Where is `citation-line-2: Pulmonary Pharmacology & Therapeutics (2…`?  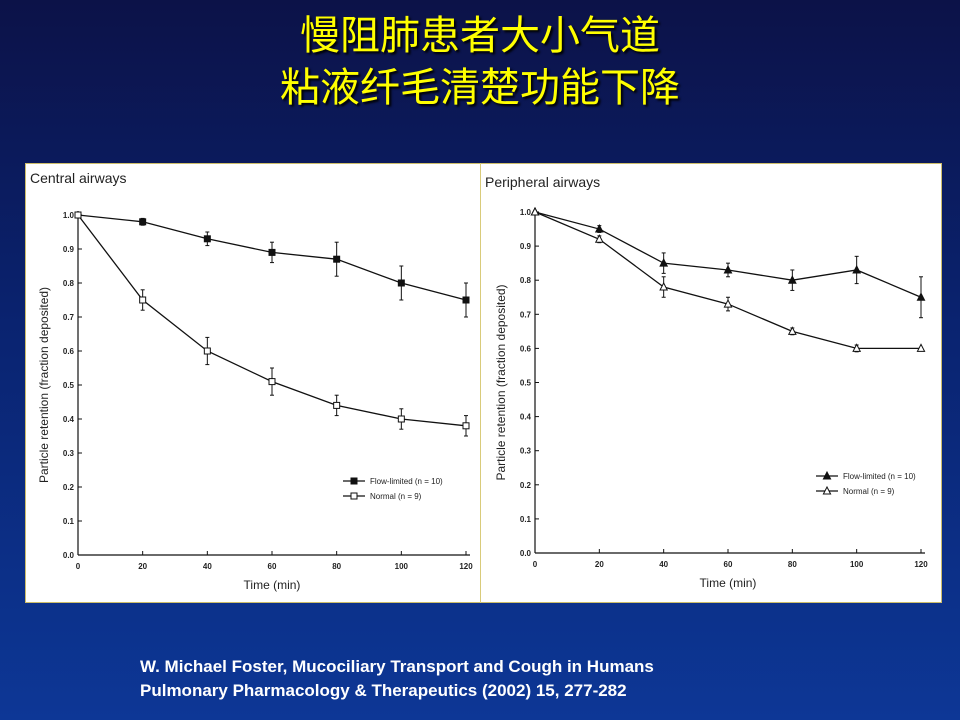 citation-line-2: Pulmonary Pharmacology & Therapeutics (2… is located at coordinates (383, 690).